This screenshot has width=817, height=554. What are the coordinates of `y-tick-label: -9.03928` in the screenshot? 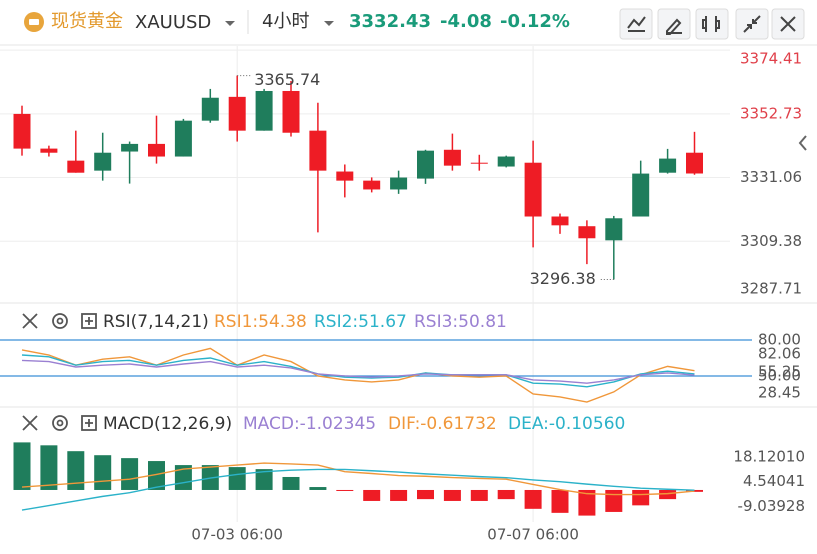 It's located at (771, 506).